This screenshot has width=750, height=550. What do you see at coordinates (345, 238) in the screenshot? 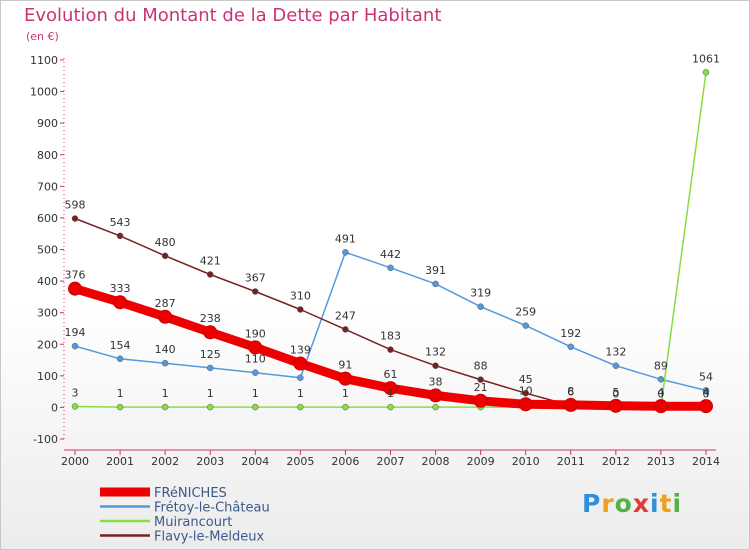
I see `data-label: 491` at bounding box center [345, 238].